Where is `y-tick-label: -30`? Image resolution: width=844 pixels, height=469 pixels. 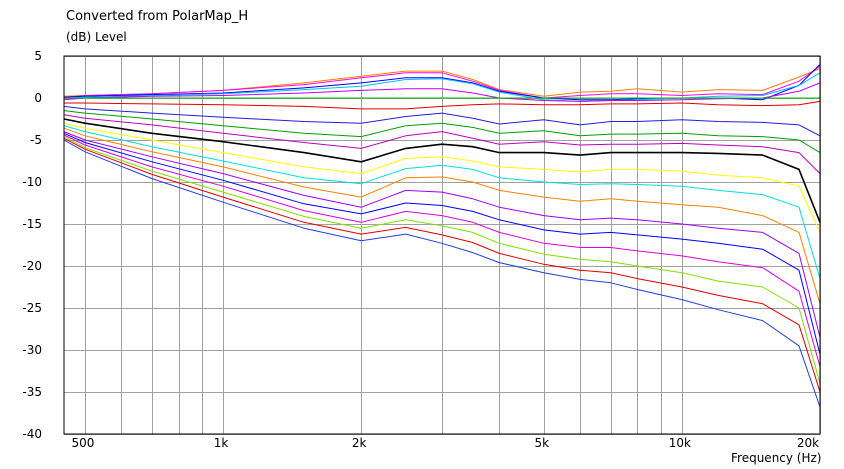
y-tick-label: -30 is located at coordinates (32, 350).